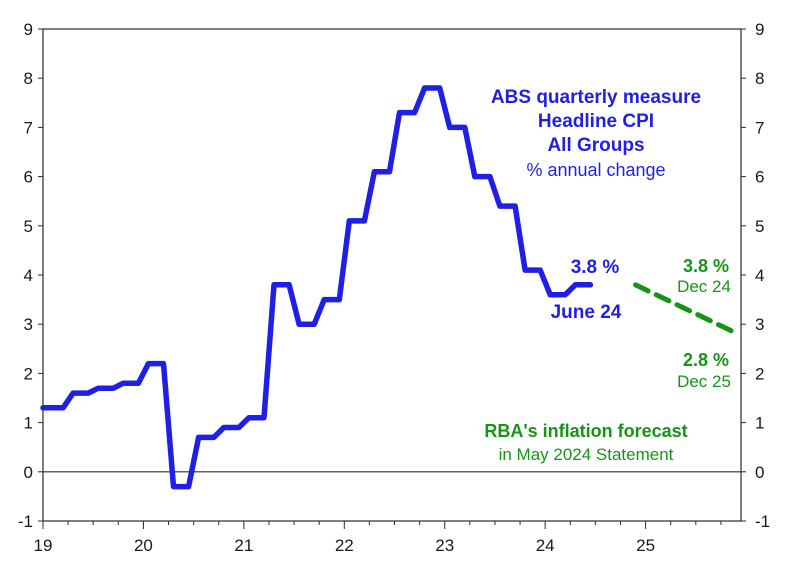 The height and width of the screenshot is (576, 800). I want to click on x-tick-label: 20, so click(143, 545).